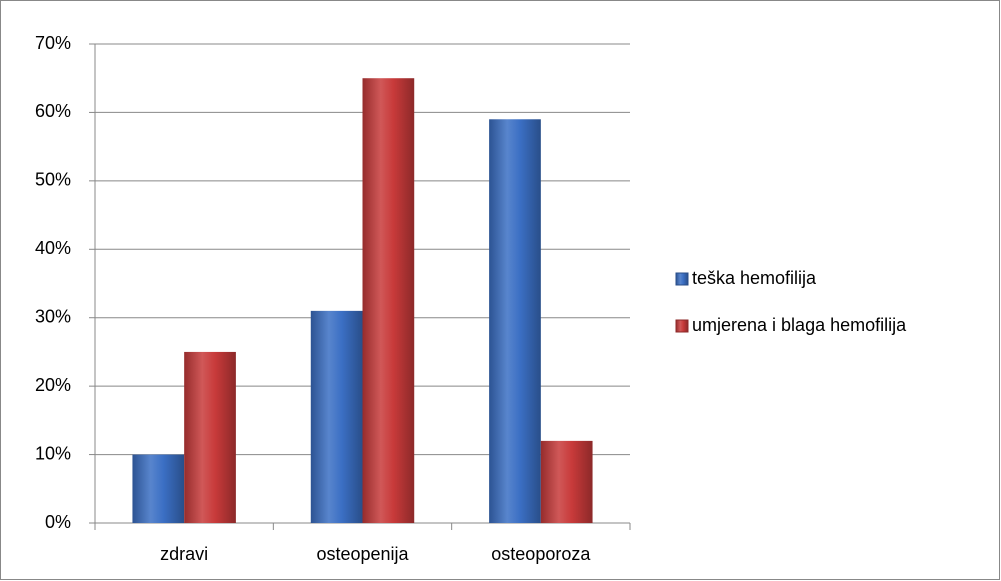 The height and width of the screenshot is (581, 1001). What do you see at coordinates (541, 554) in the screenshot?
I see `x-tick-label: osteoporoza` at bounding box center [541, 554].